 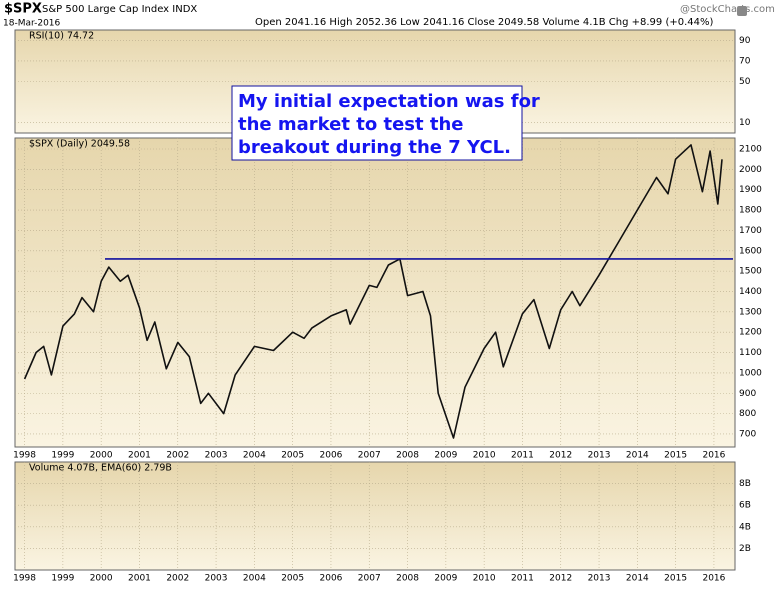 What do you see at coordinates (727, 9) in the screenshot?
I see `brand: @StockCharts.com` at bounding box center [727, 9].